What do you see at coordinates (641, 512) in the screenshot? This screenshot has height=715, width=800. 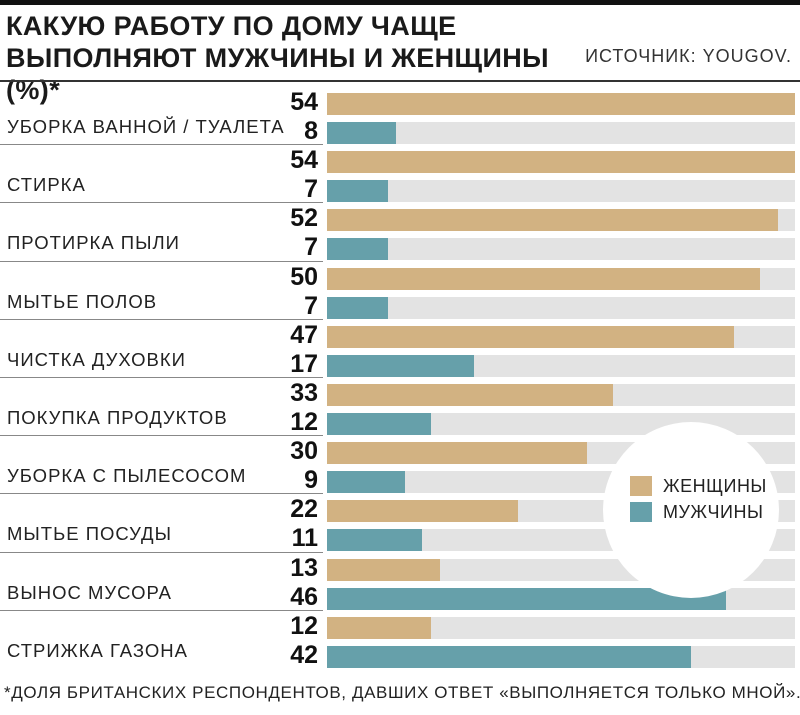 I see `legend-swatch-men` at bounding box center [641, 512].